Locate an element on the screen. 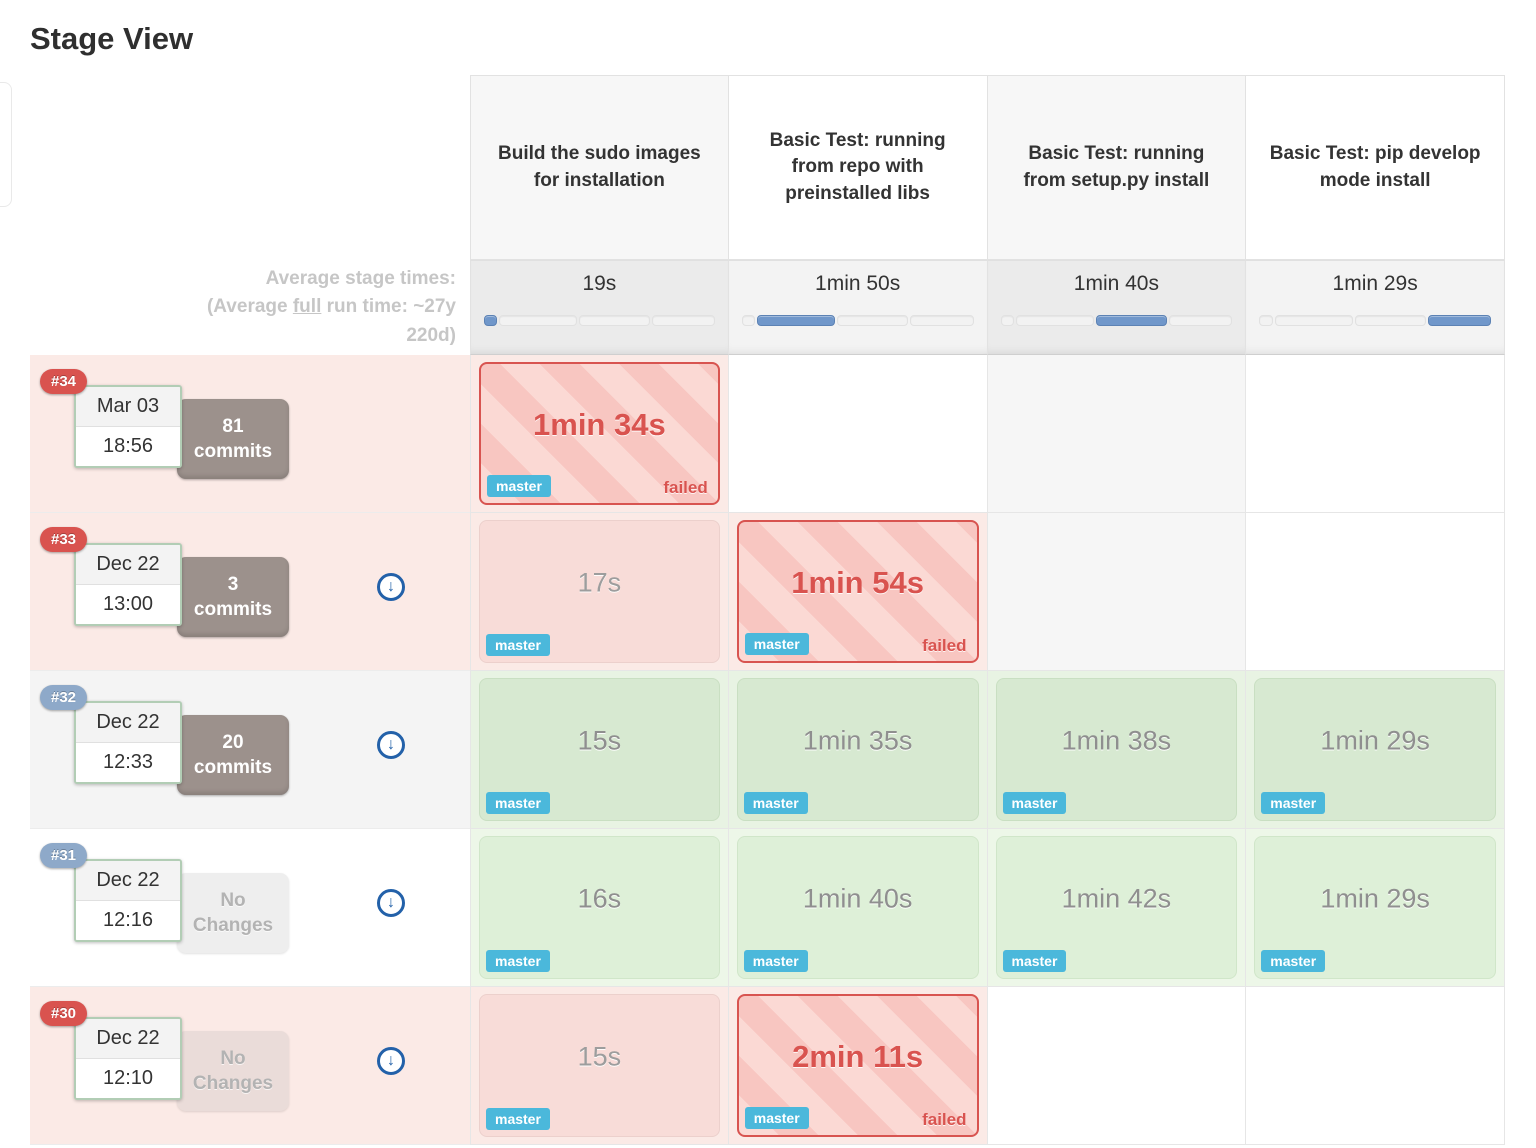 This screenshot has width=1536, height=1148. build-datetime: Dec 22 12:10 is located at coordinates (128, 1058).